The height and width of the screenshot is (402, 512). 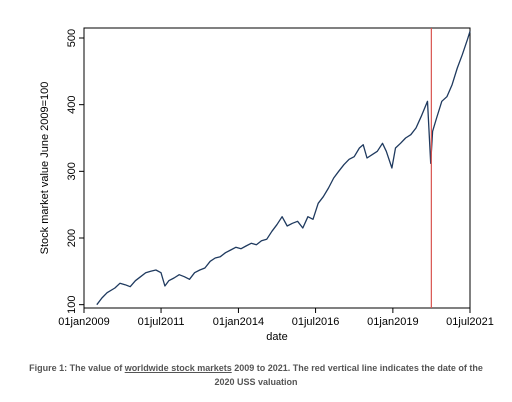 I want to click on caption-prefix: Figure 1: The value of, so click(x=77, y=368).